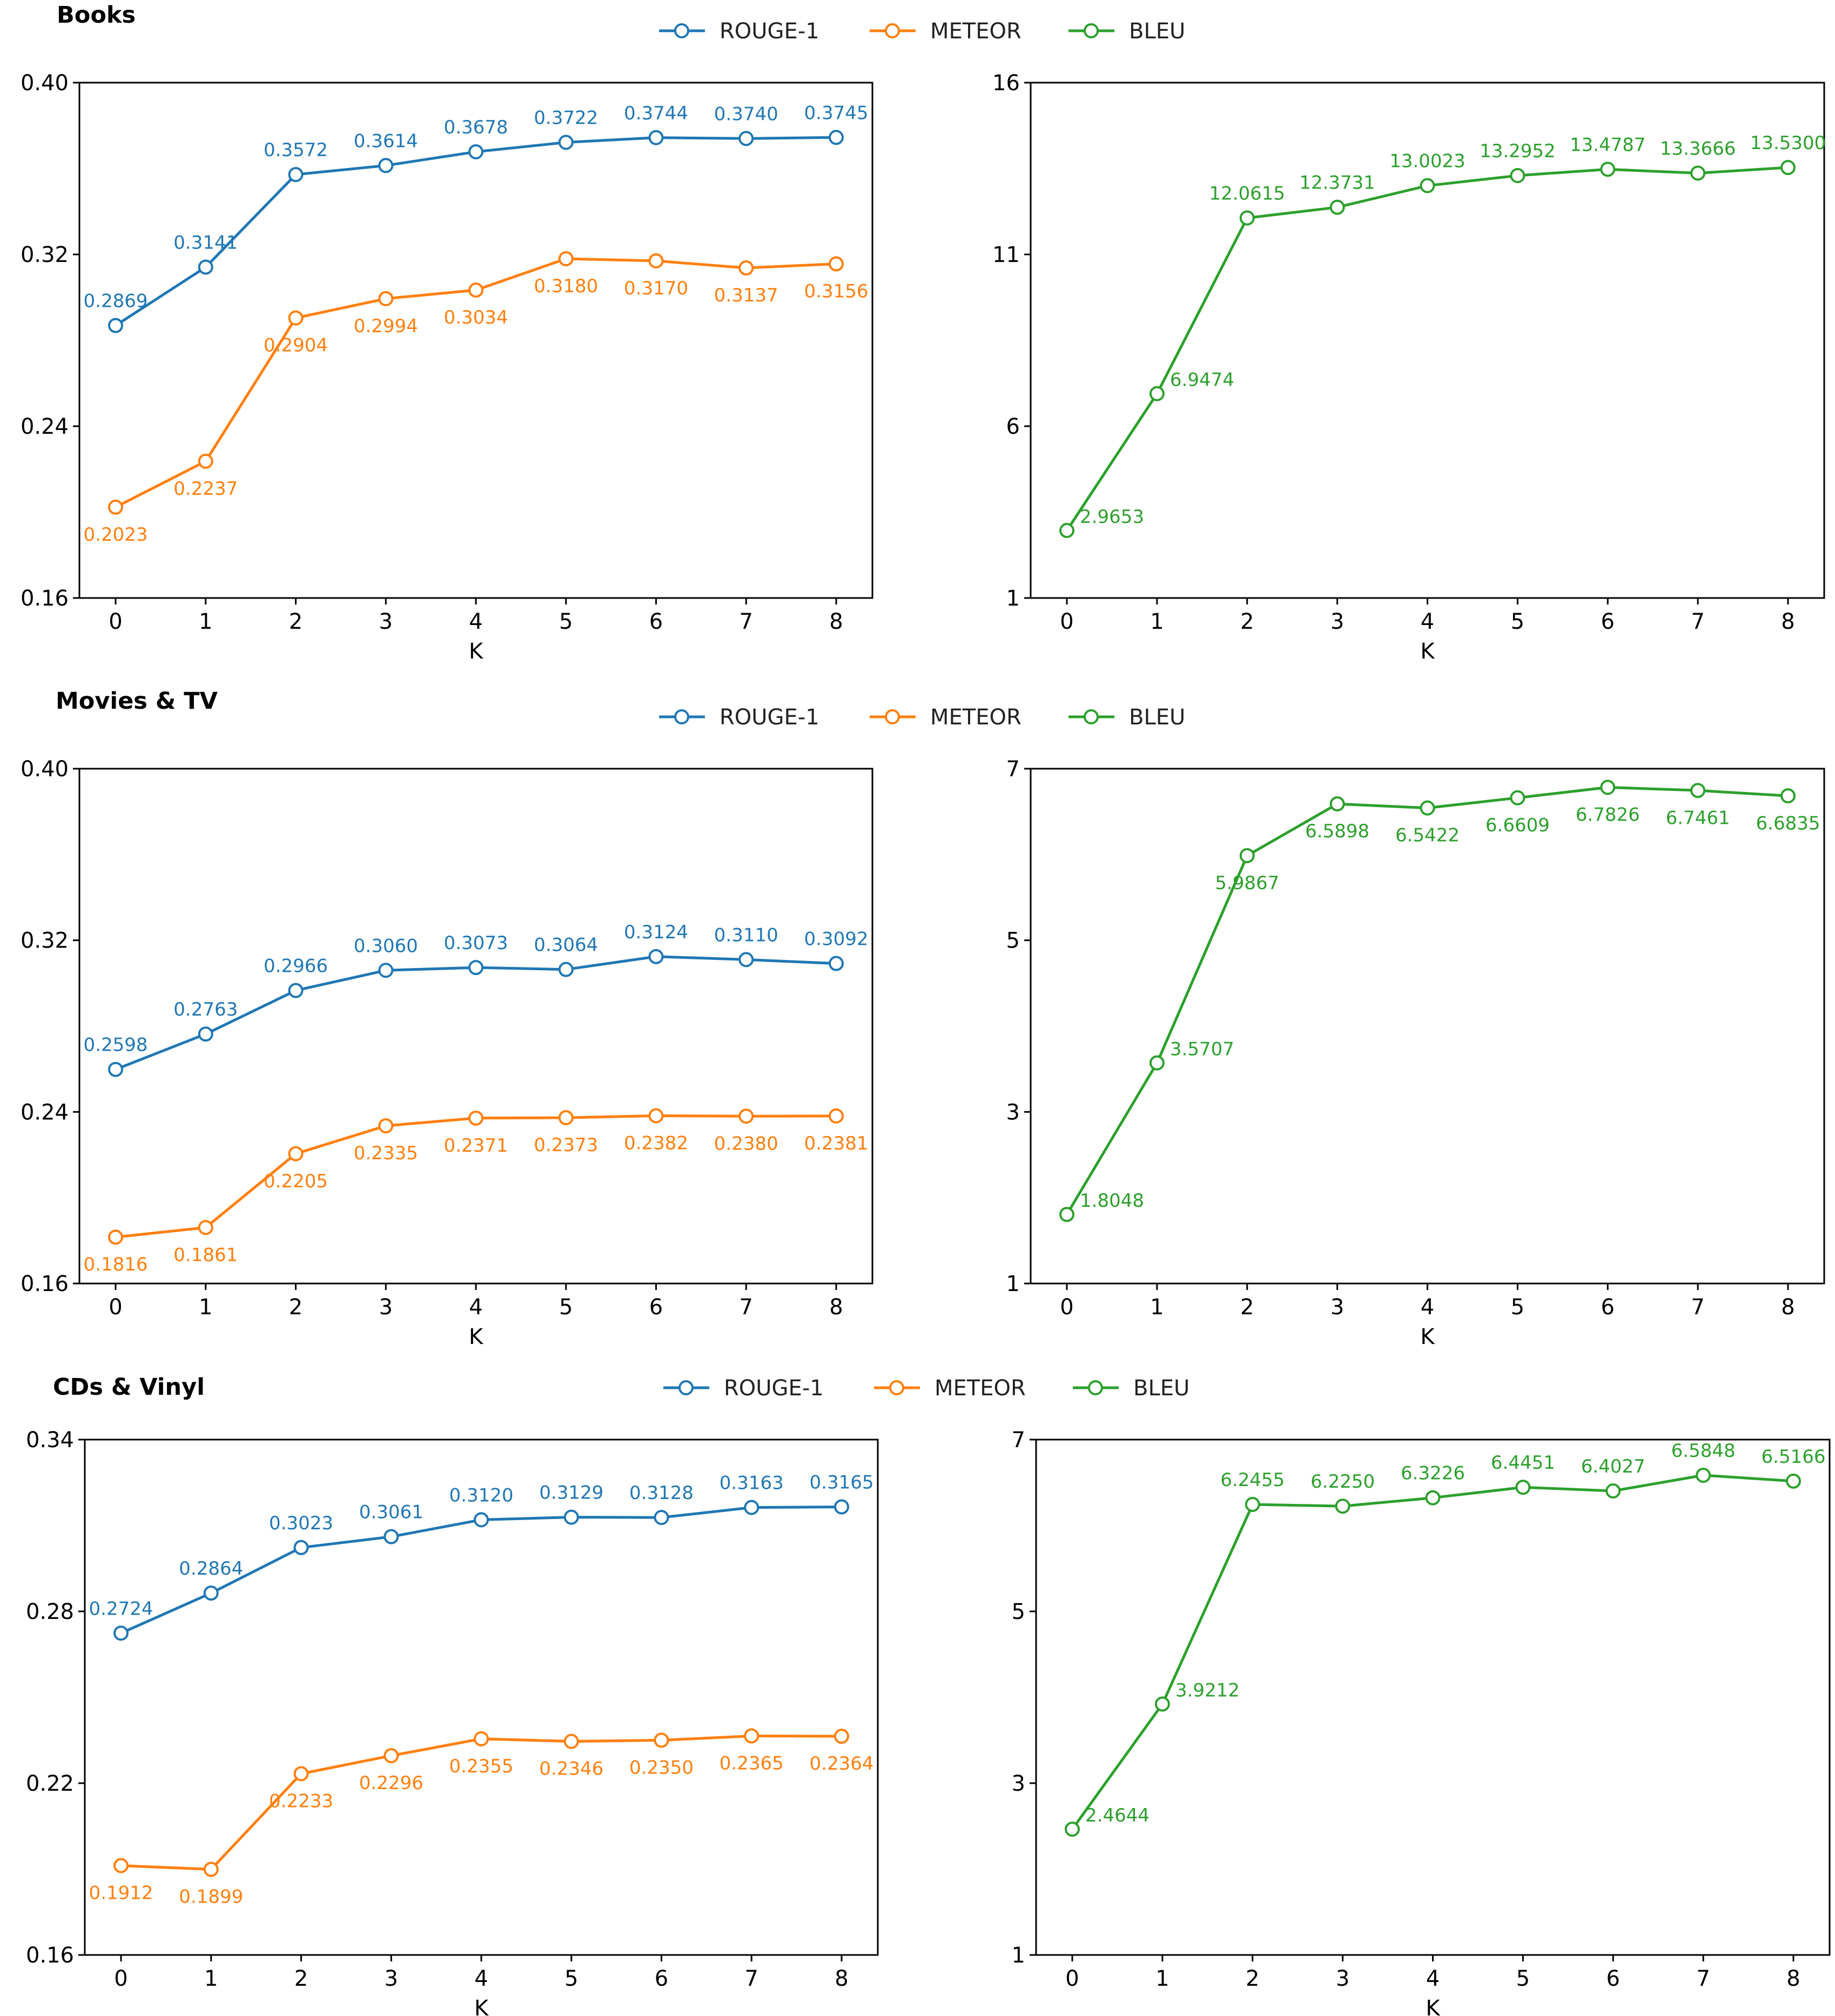  Describe the element at coordinates (566, 1145) in the screenshot. I see `data-label-meteor: 0.2373` at that location.